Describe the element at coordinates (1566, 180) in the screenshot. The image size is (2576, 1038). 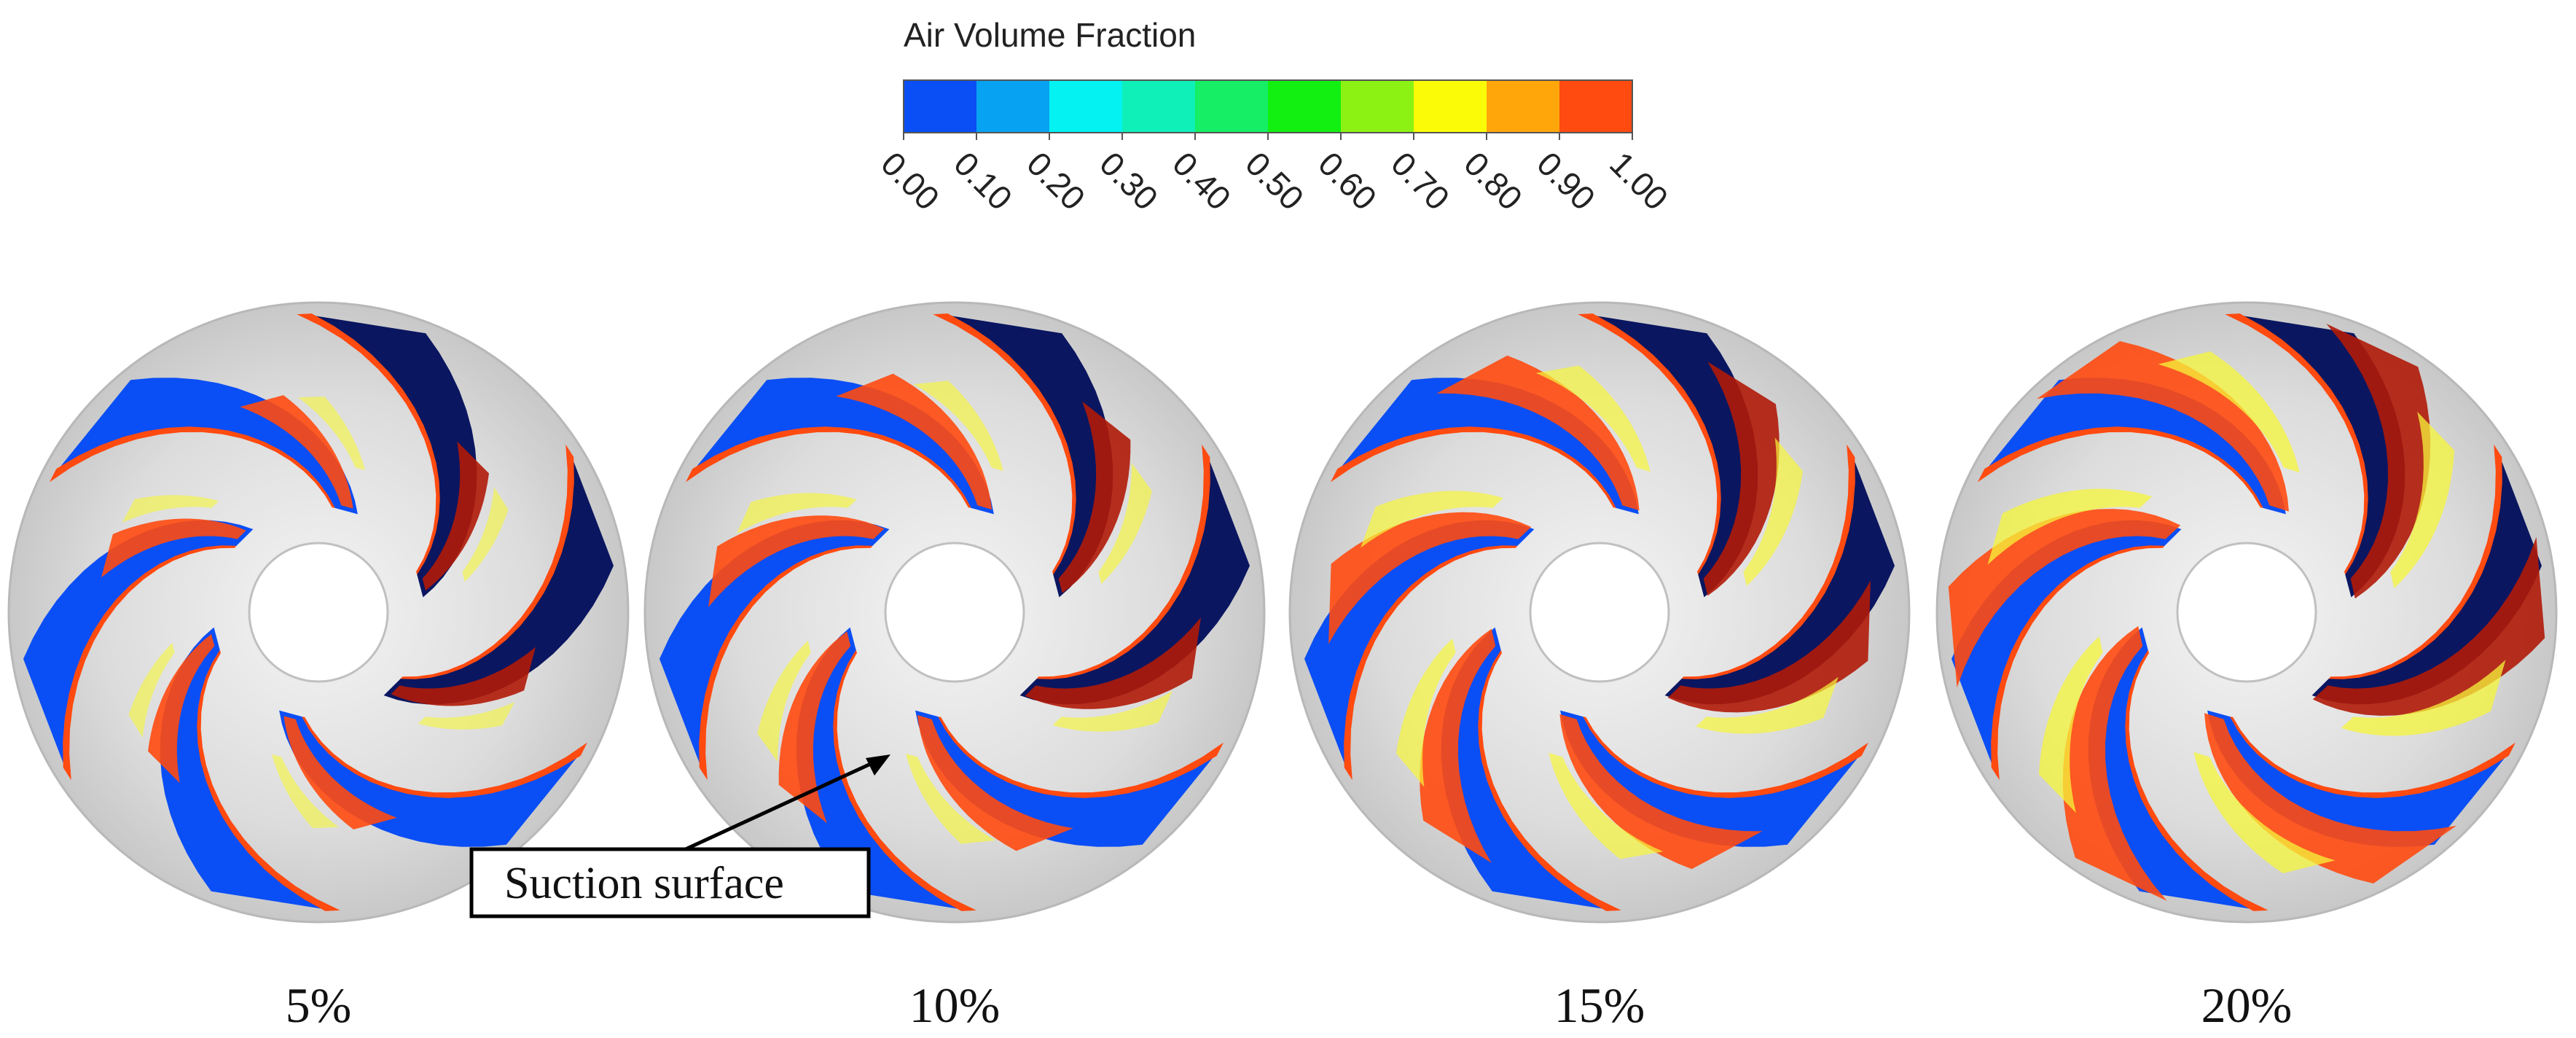
I see `legend-tick-label: 0.90` at that location.